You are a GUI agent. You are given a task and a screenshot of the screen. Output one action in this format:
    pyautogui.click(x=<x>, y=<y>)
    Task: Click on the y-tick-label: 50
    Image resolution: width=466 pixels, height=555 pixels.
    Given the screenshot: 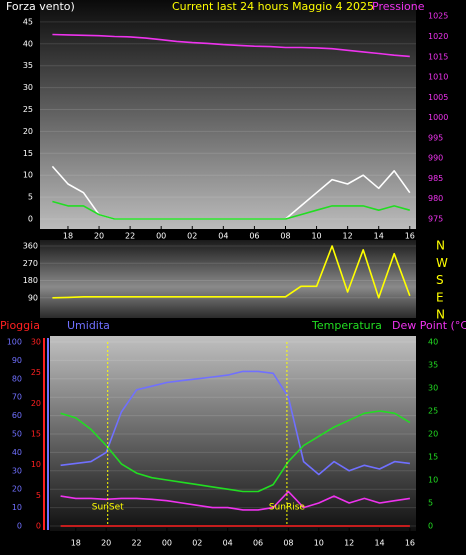 What is the action you would take?
    pyautogui.click(x=17, y=434)
    